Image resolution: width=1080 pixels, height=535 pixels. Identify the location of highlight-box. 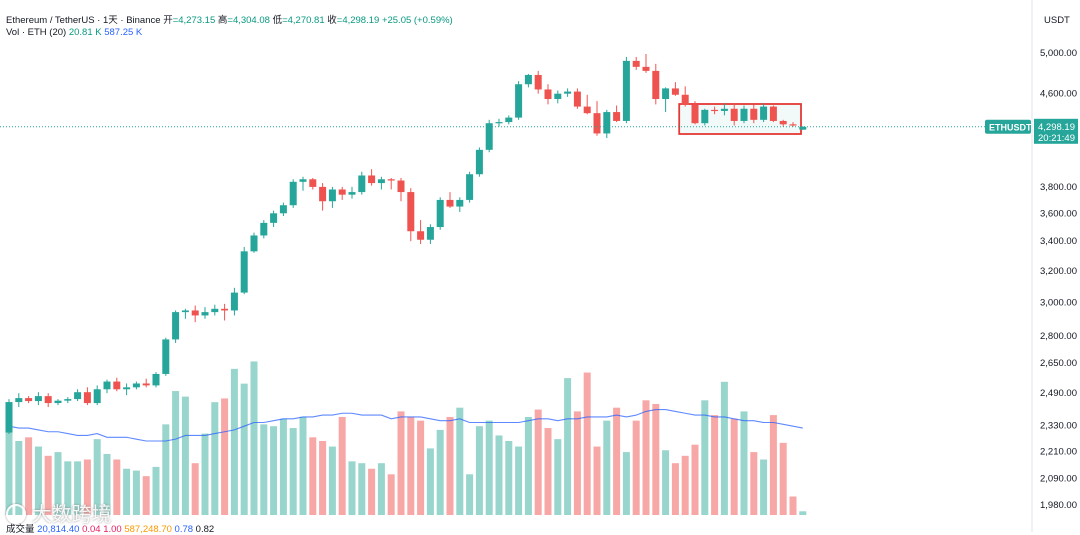
(740, 119).